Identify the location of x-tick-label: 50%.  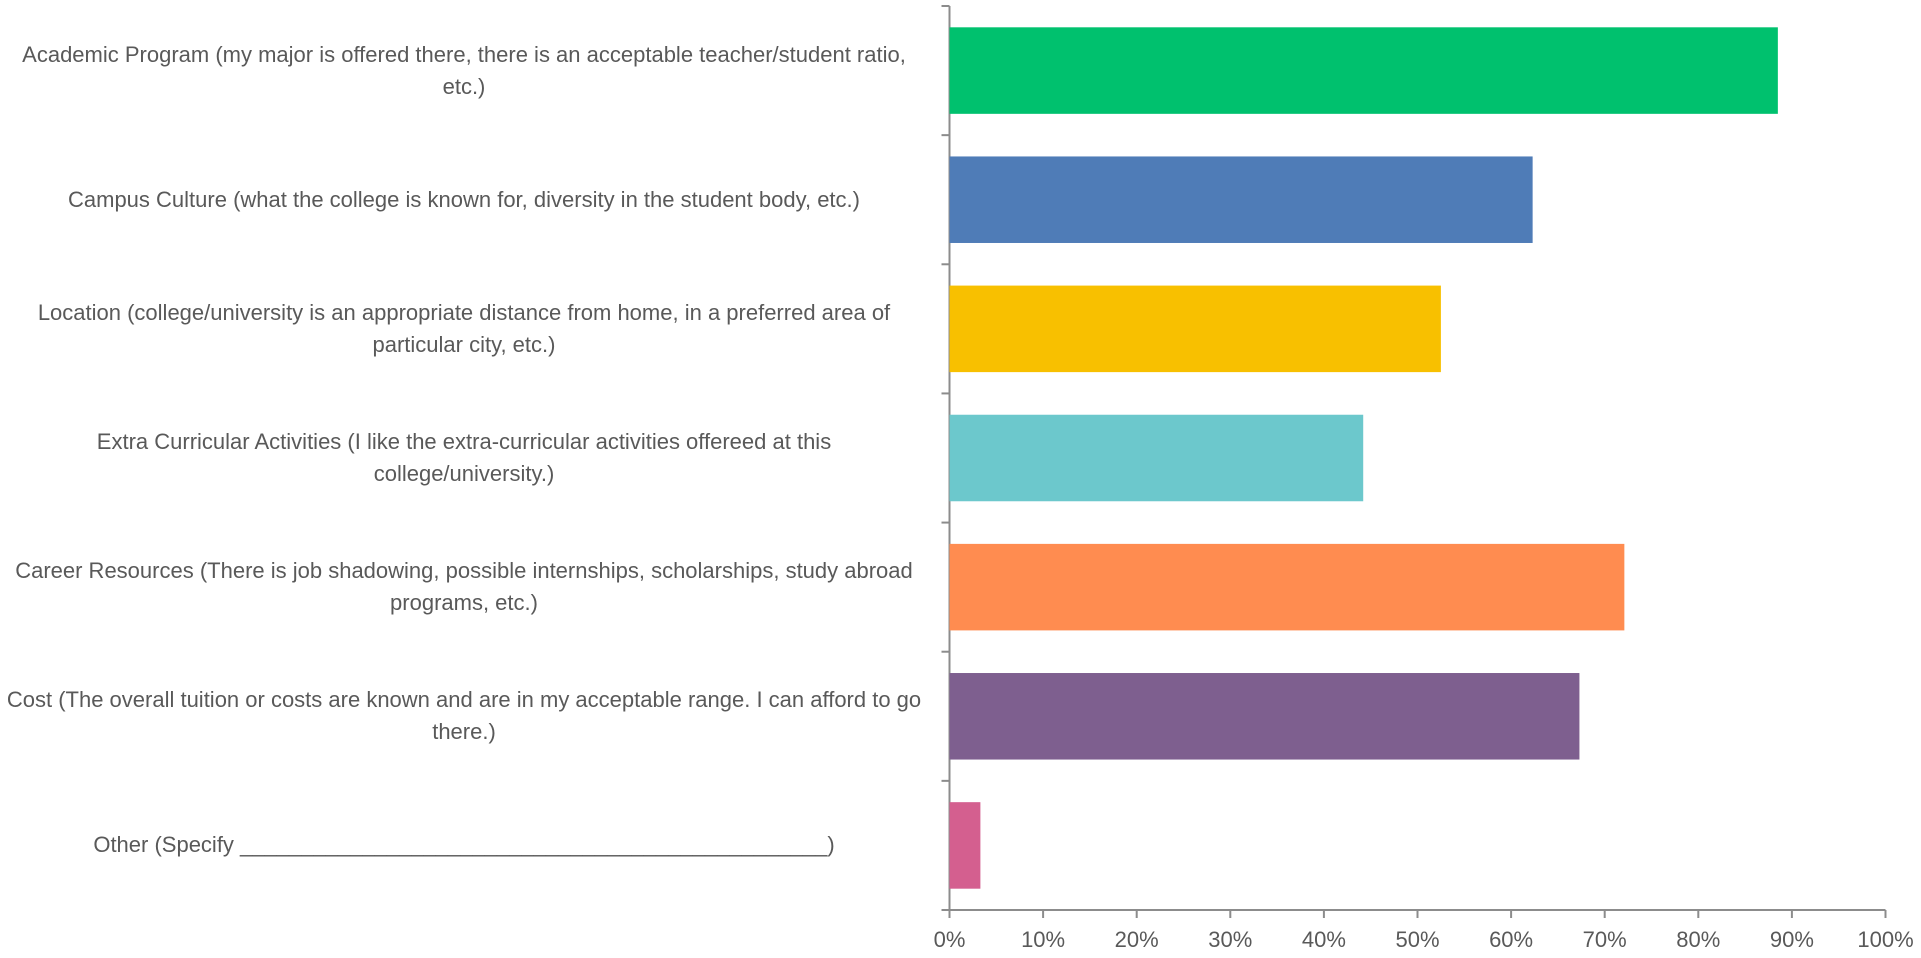
(1417, 939).